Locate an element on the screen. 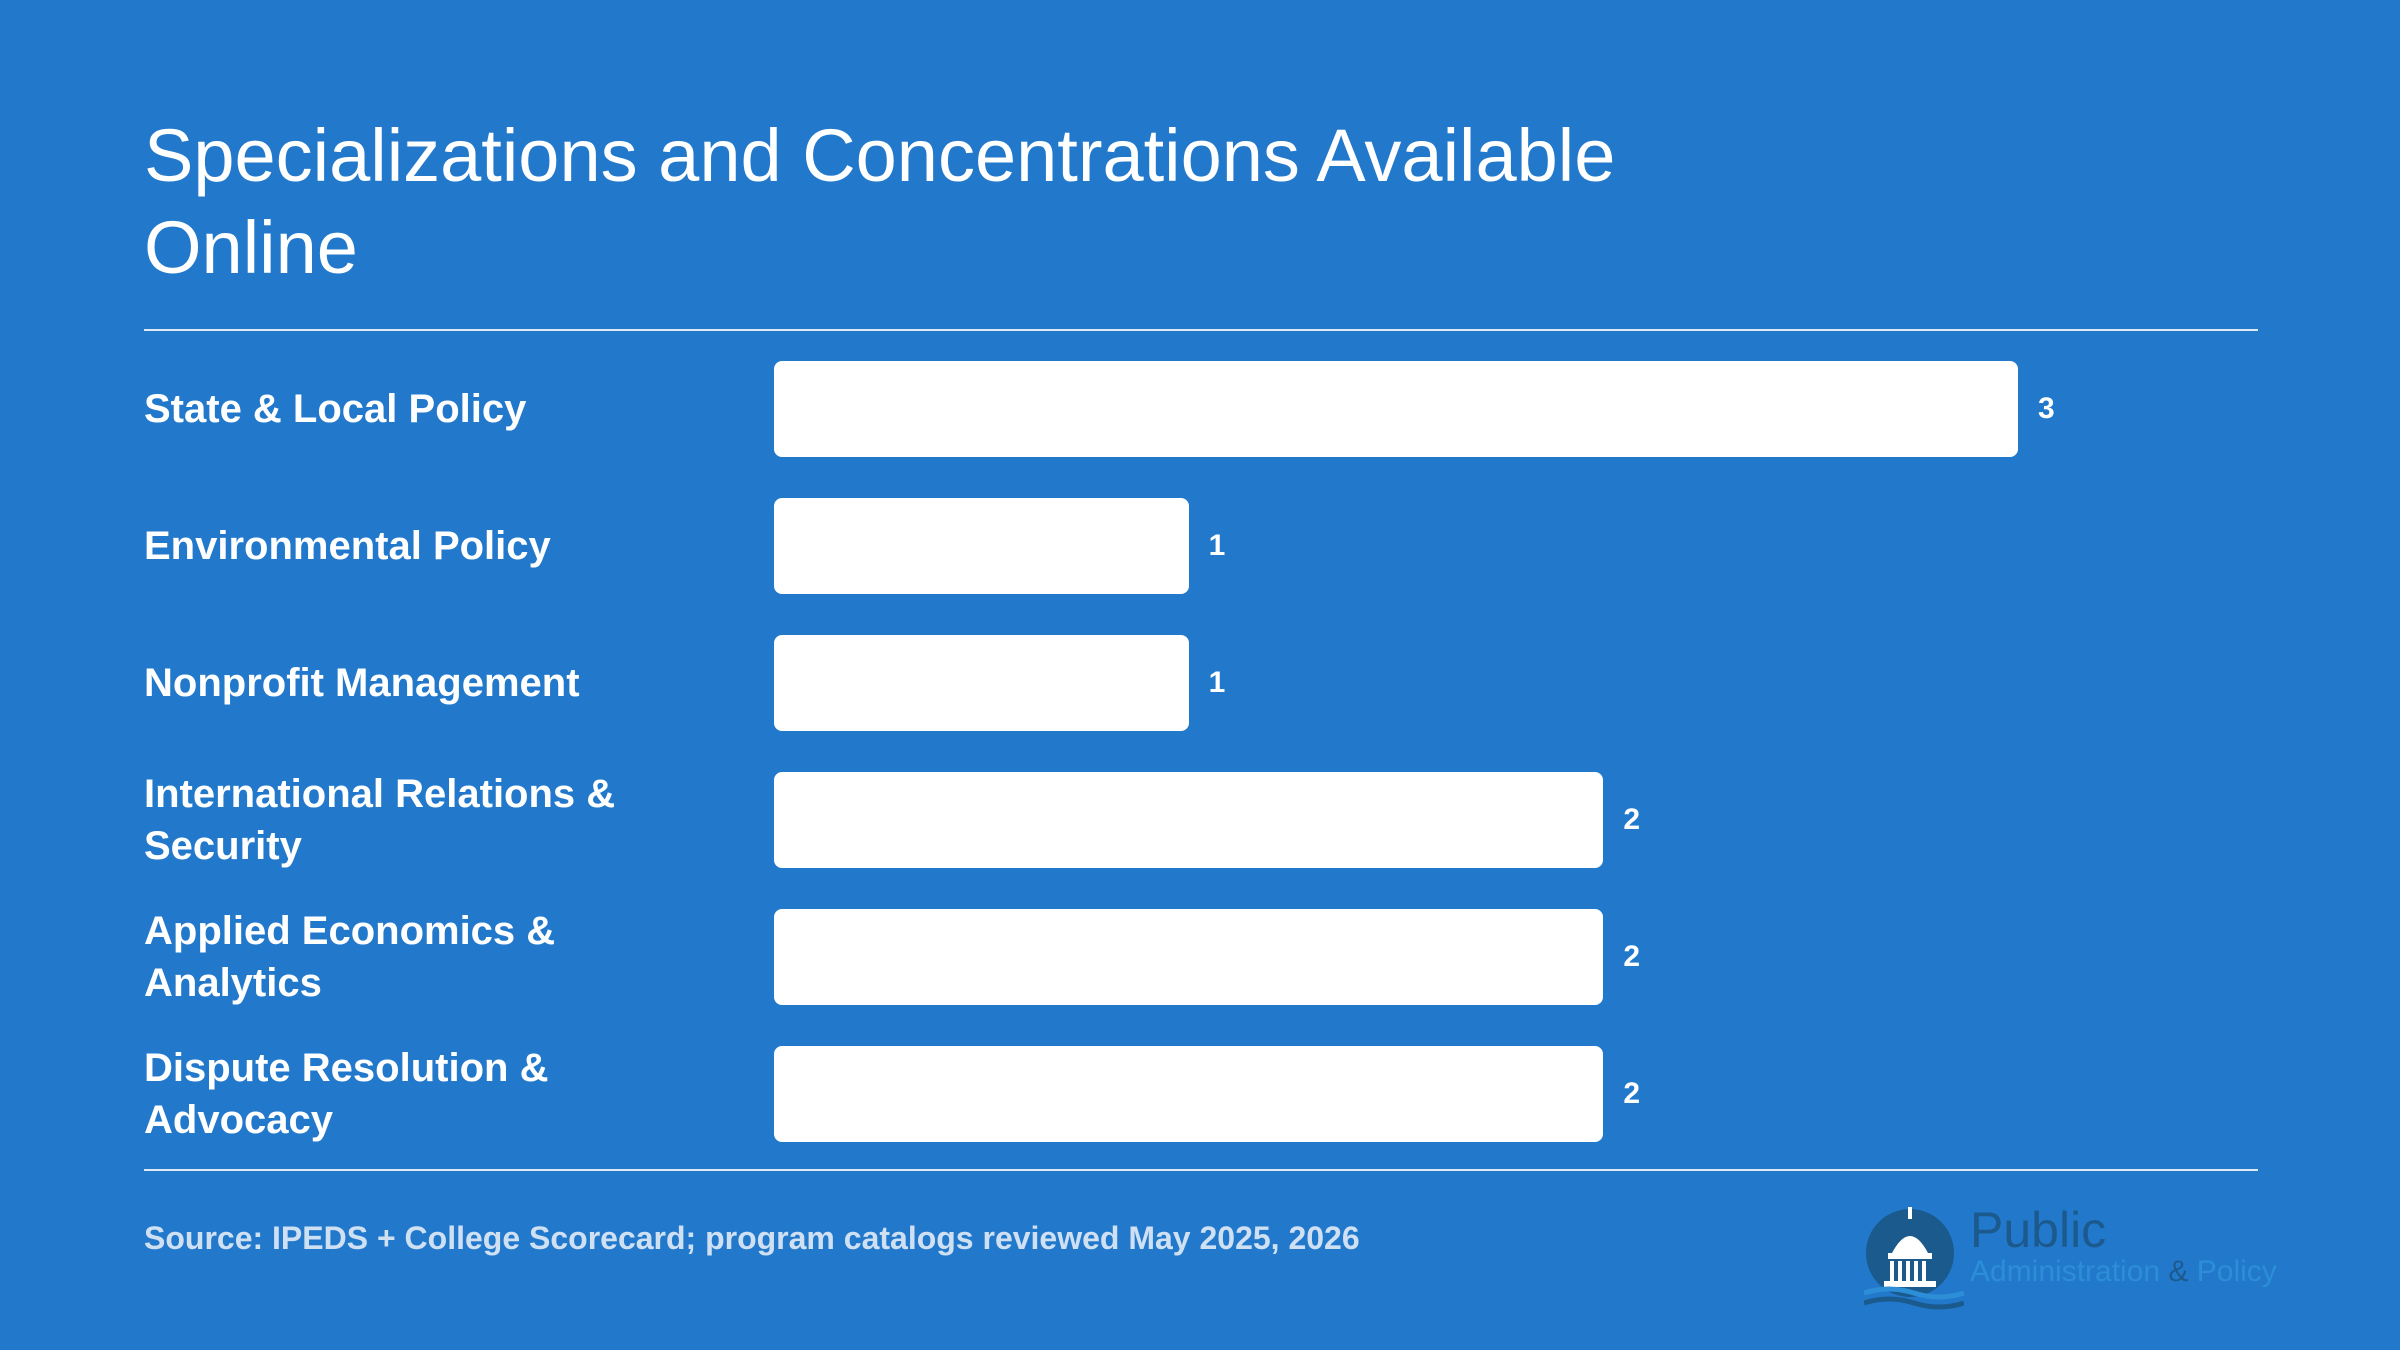 The height and width of the screenshot is (1350, 2400). category-label: Dispute Resolution & Advocacy is located at coordinates (346, 1094).